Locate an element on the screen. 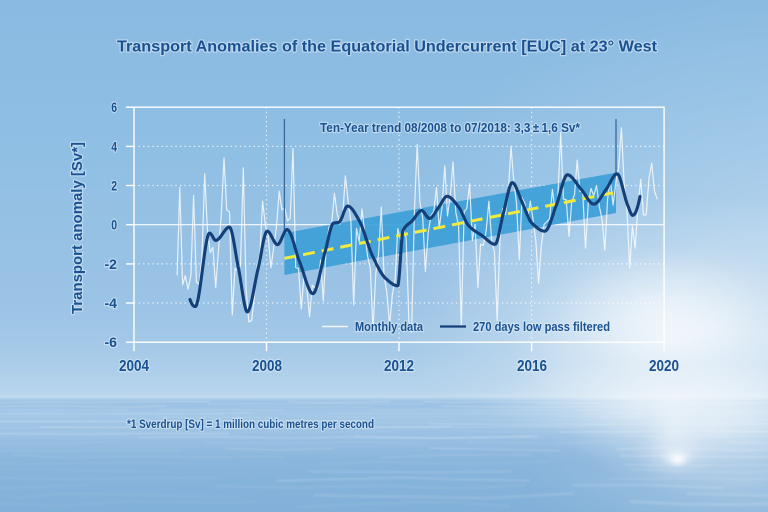 The image size is (768, 512). svg-text: 4 is located at coordinates (114, 146).